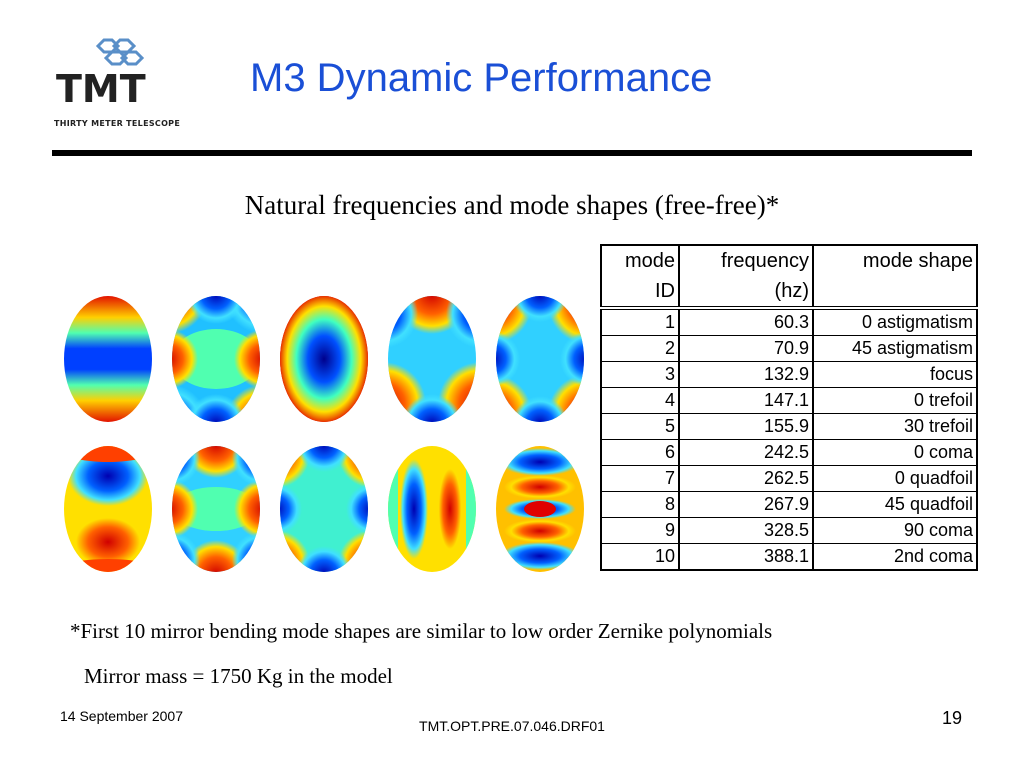 The width and height of the screenshot is (1024, 768). Describe the element at coordinates (895, 452) in the screenshot. I see `cell-mode-shape: 0 coma` at that location.